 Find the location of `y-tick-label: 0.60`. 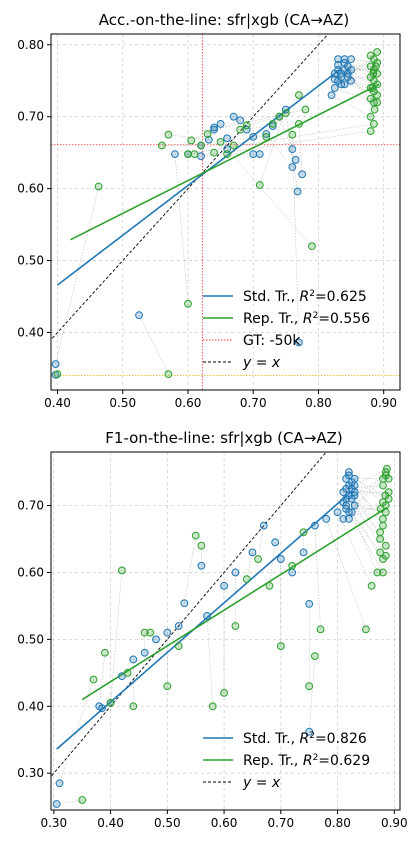

y-tick-label: 0.60 is located at coordinates (30, 189).